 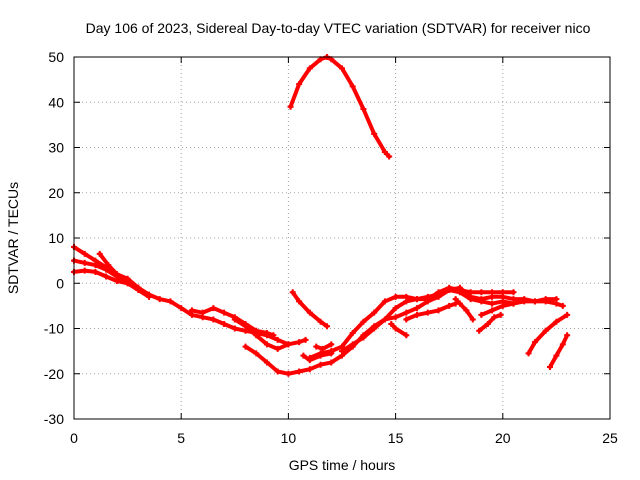 I want to click on y-tick-label: 30, so click(x=56, y=148).